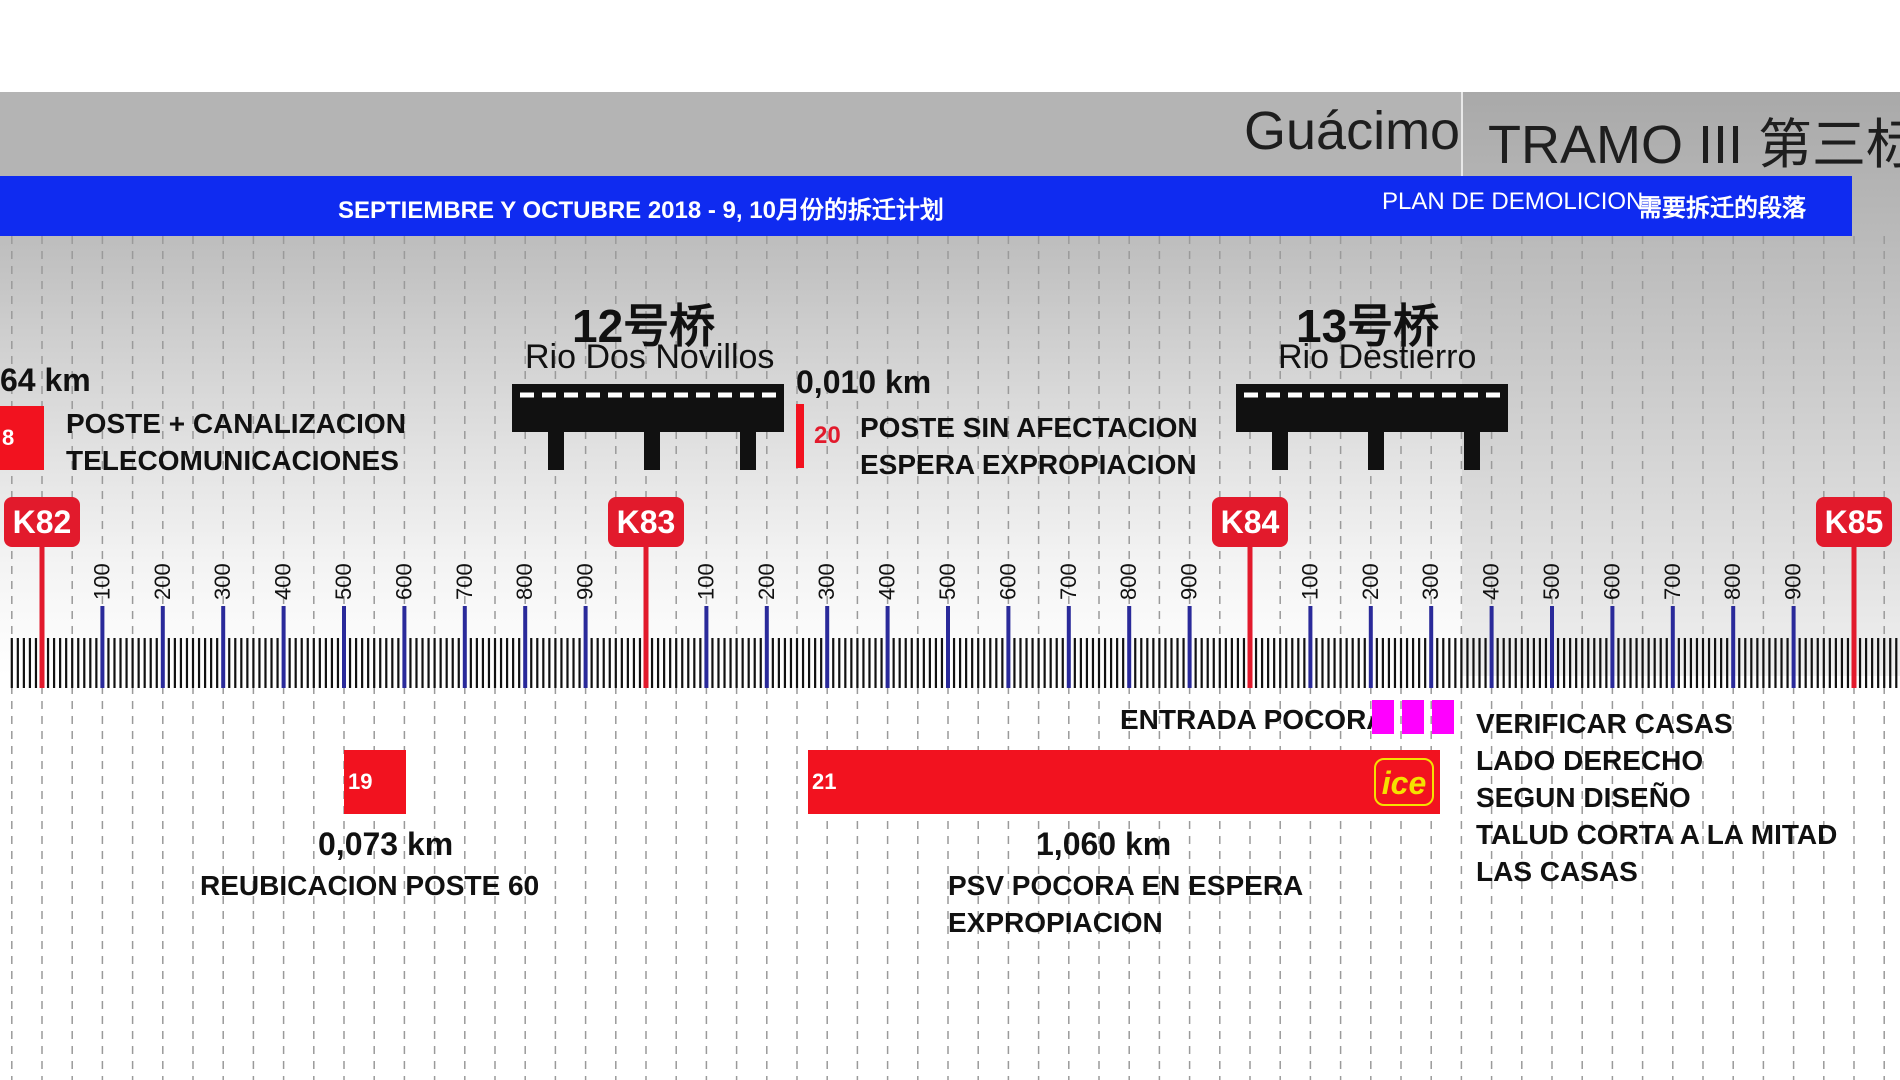 This screenshot has height=1080, width=1900. What do you see at coordinates (236, 423) in the screenshot?
I see `item-18-line1: POSTE + CANALIZACION` at bounding box center [236, 423].